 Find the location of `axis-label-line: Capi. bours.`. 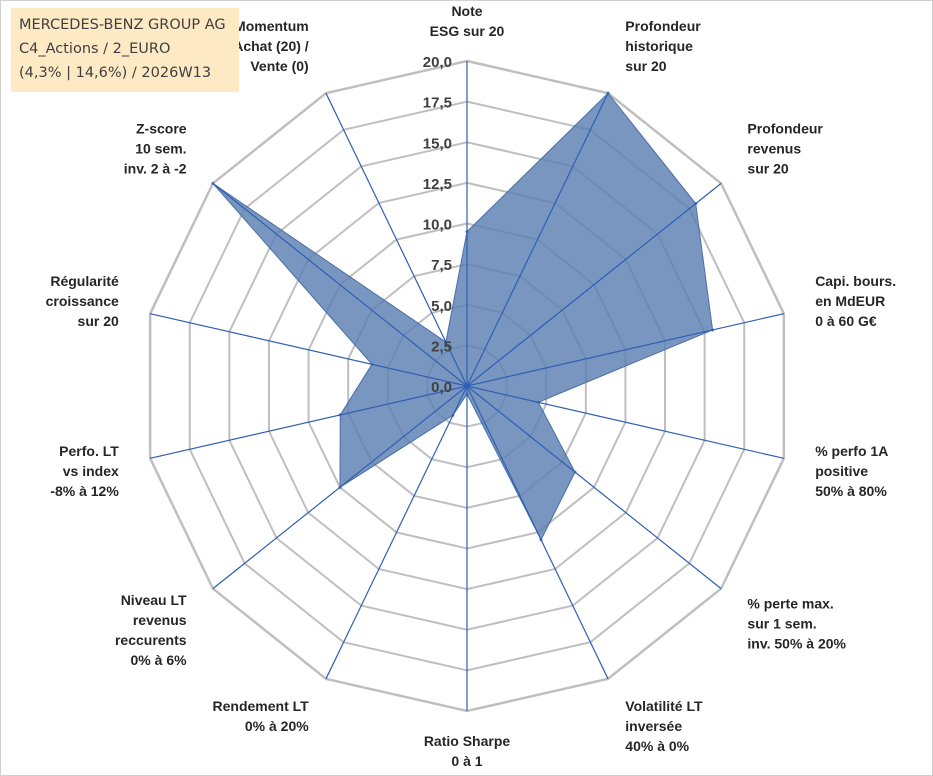

axis-label-line: Capi. bours. is located at coordinates (855, 281).